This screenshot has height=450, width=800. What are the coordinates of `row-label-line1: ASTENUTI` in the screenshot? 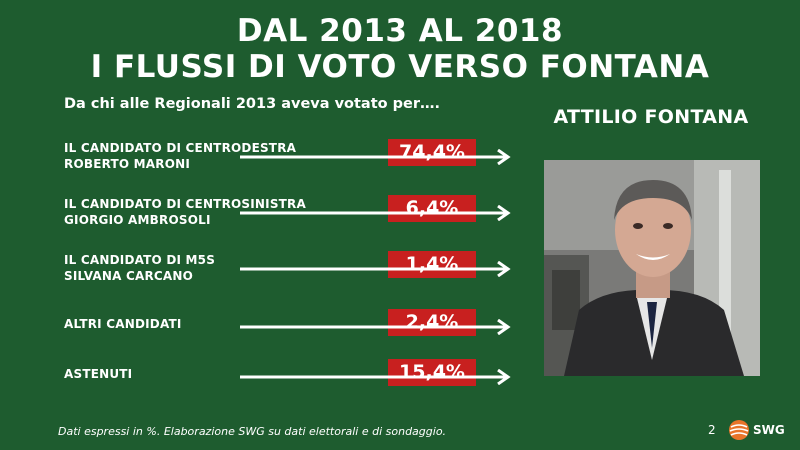 It's located at (98, 374).